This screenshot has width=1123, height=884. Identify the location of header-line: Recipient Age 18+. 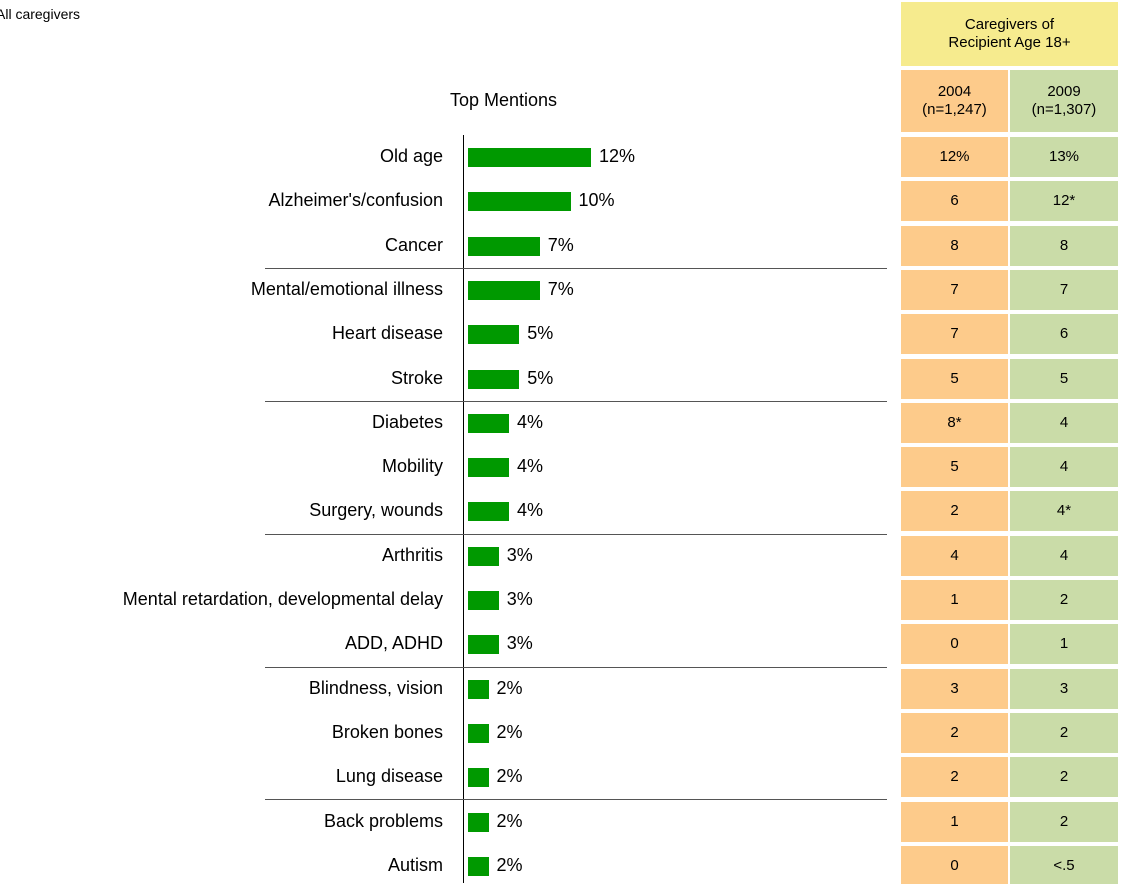
(1009, 42).